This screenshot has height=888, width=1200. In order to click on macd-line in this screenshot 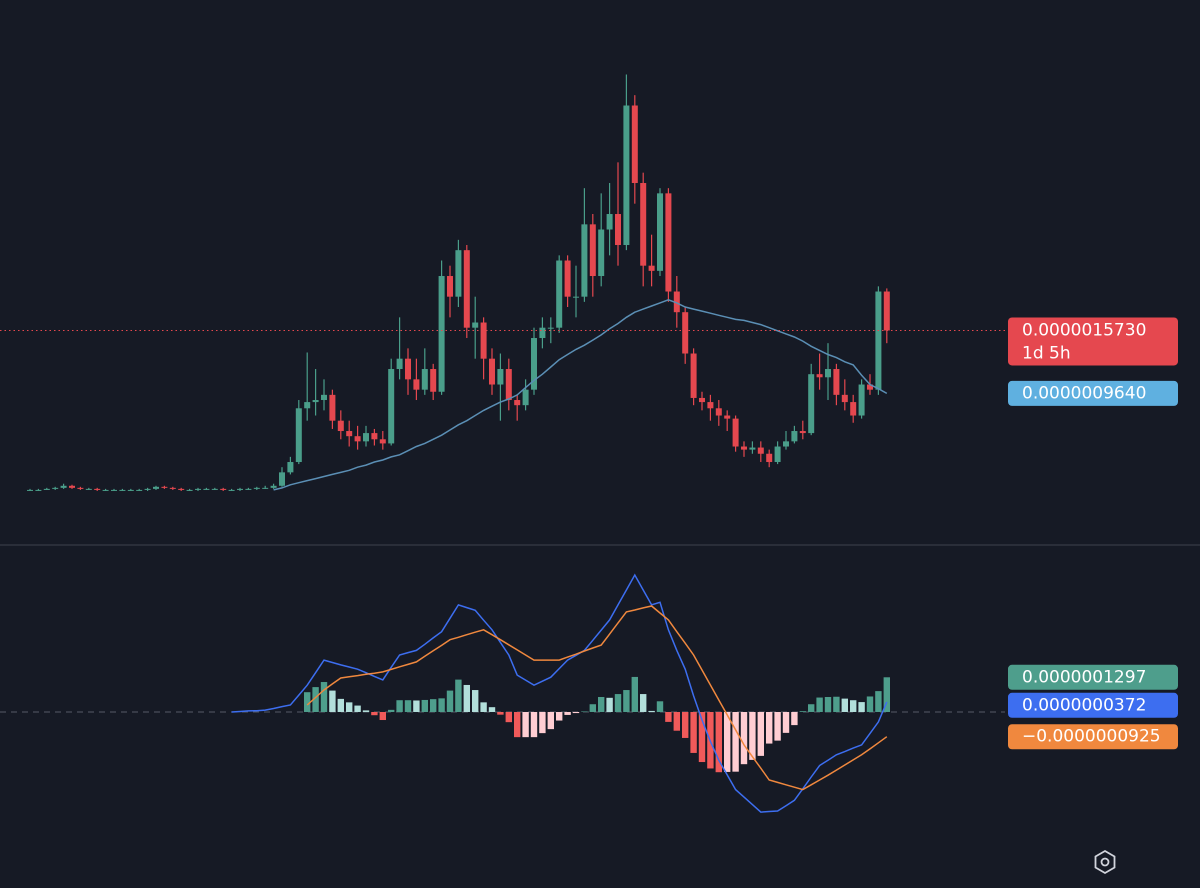, I will do `click(559, 693)`.